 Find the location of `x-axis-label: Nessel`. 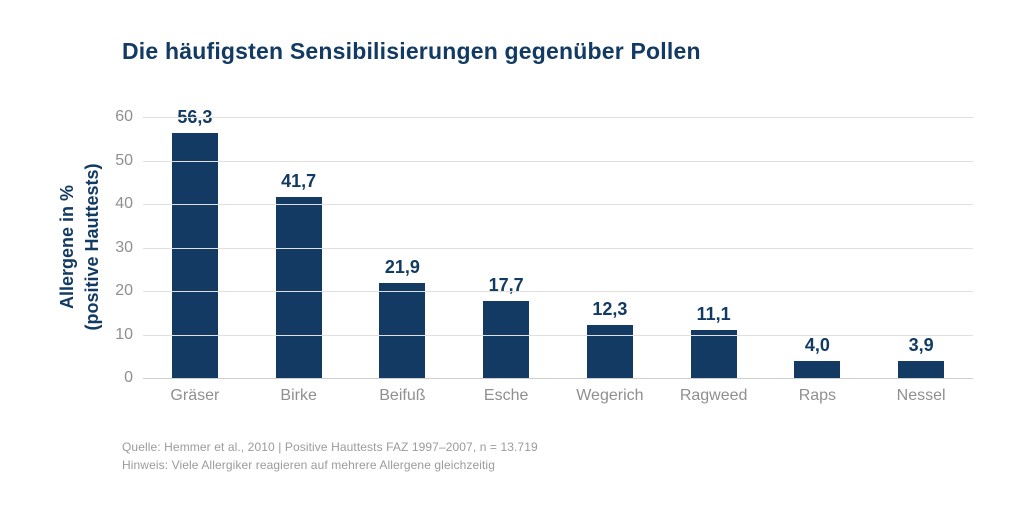

x-axis-label: Nessel is located at coordinates (921, 395).